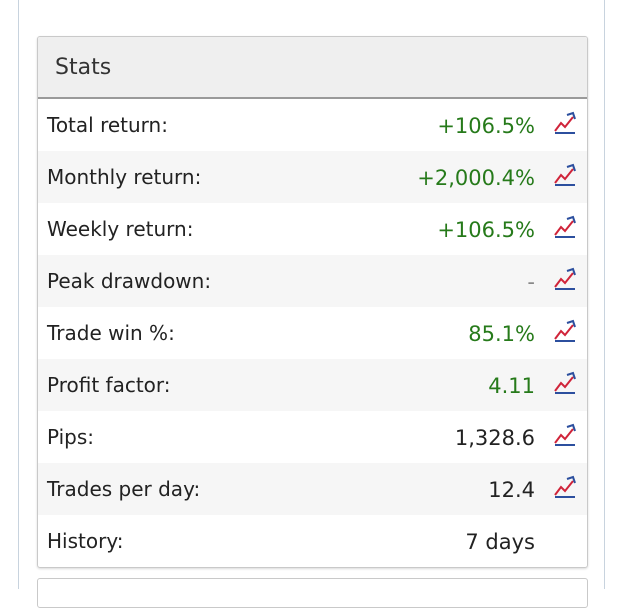 This screenshot has height=608, width=625. Describe the element at coordinates (312, 489) in the screenshot. I see `stat-row: Trades per day: 12.4` at that location.